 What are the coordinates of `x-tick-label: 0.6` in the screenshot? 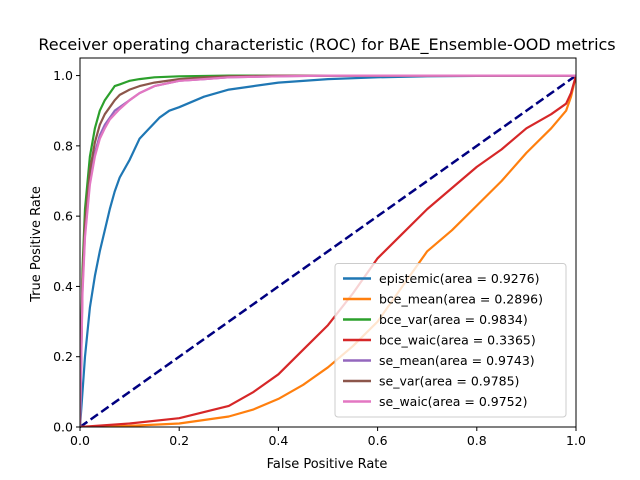 It's located at (378, 440).